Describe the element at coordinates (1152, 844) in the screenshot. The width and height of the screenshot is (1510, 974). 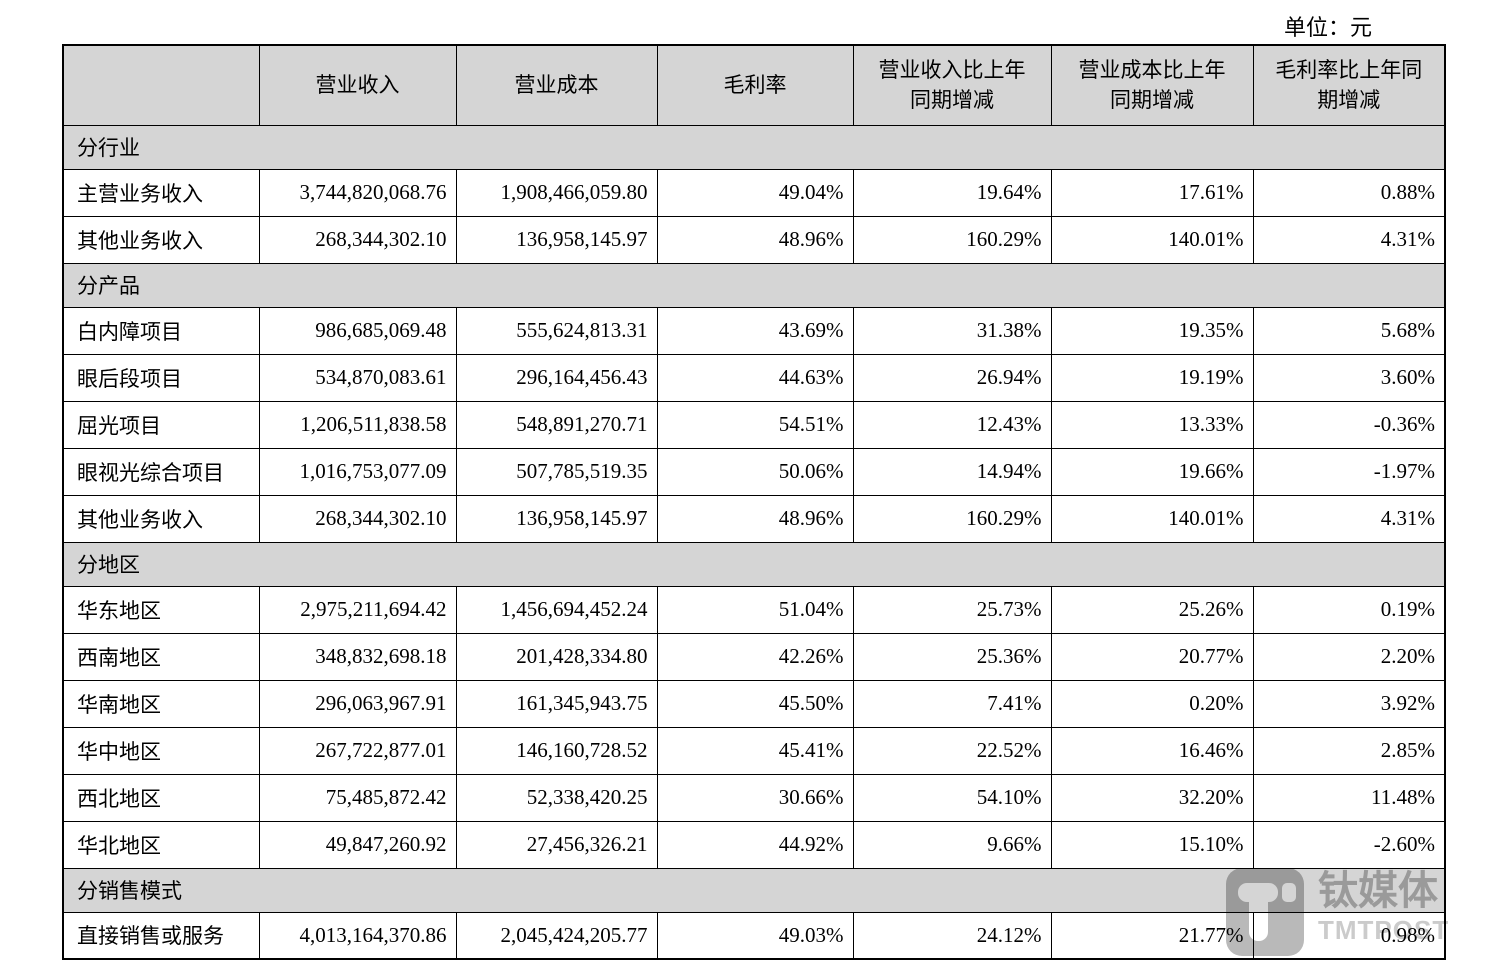
I see `value-cell: 15.10%` at that location.